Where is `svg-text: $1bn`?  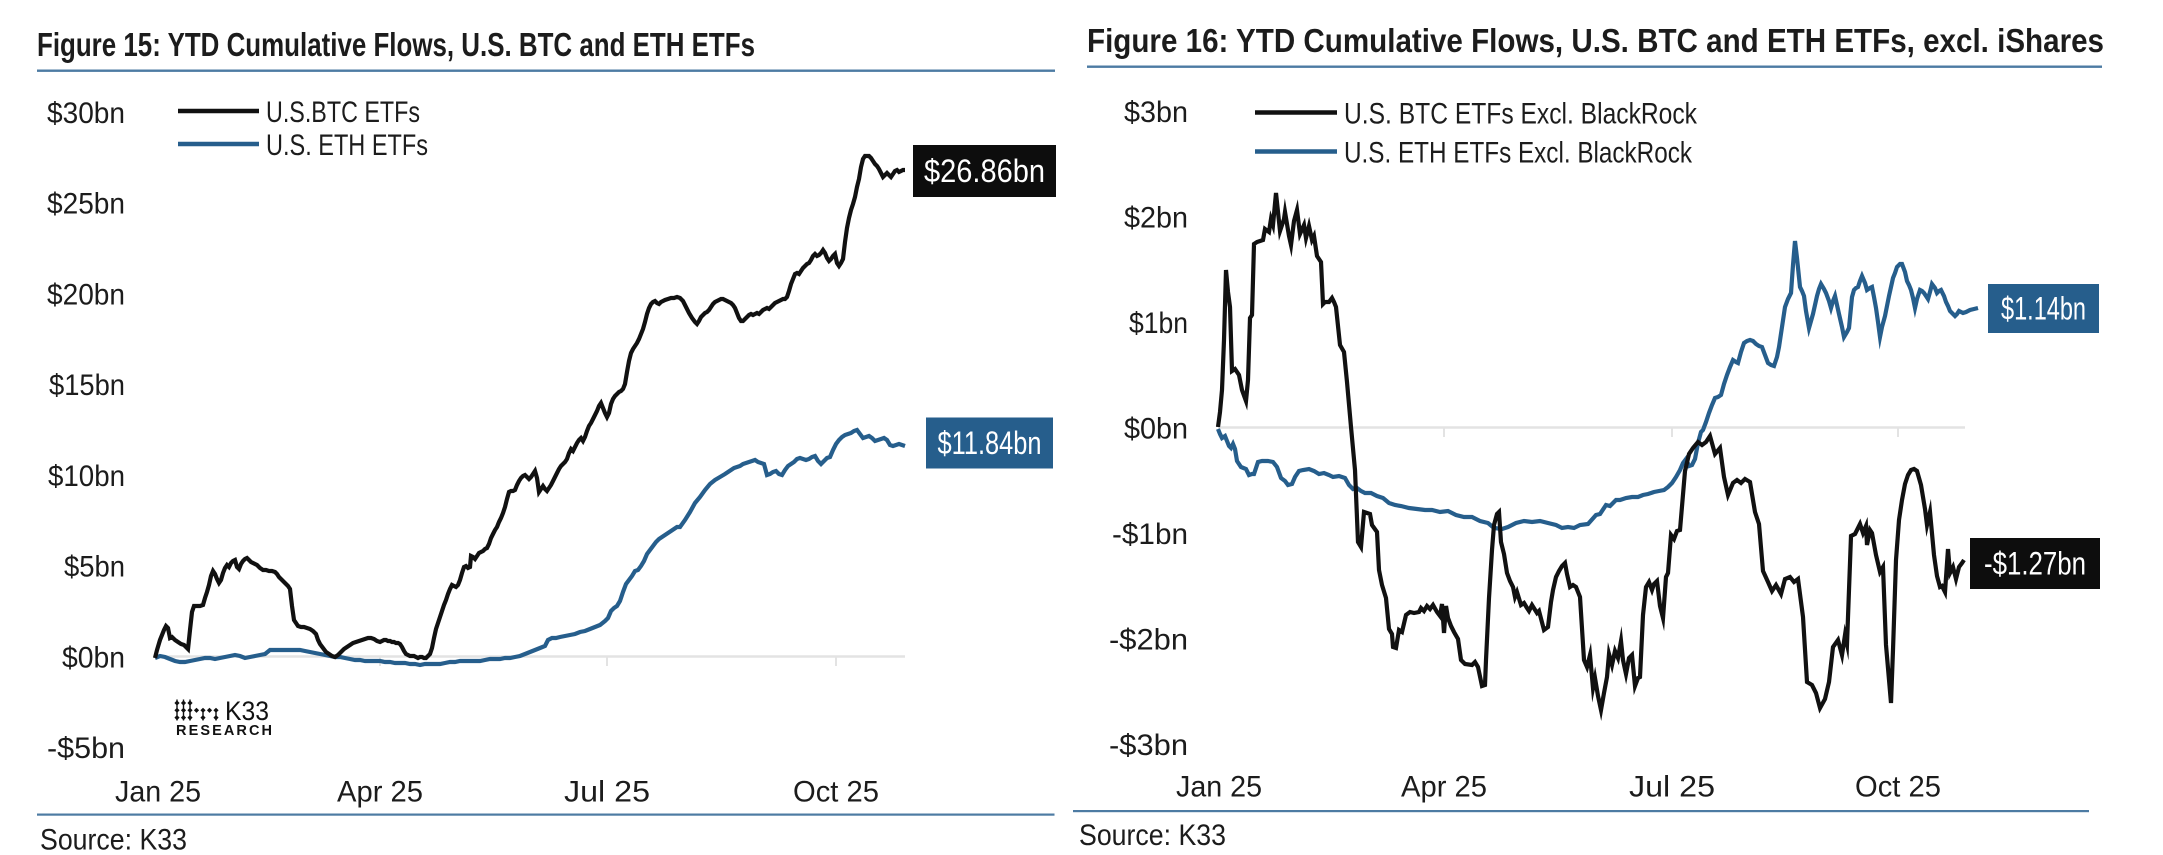 svg-text: $1bn is located at coordinates (1158, 323).